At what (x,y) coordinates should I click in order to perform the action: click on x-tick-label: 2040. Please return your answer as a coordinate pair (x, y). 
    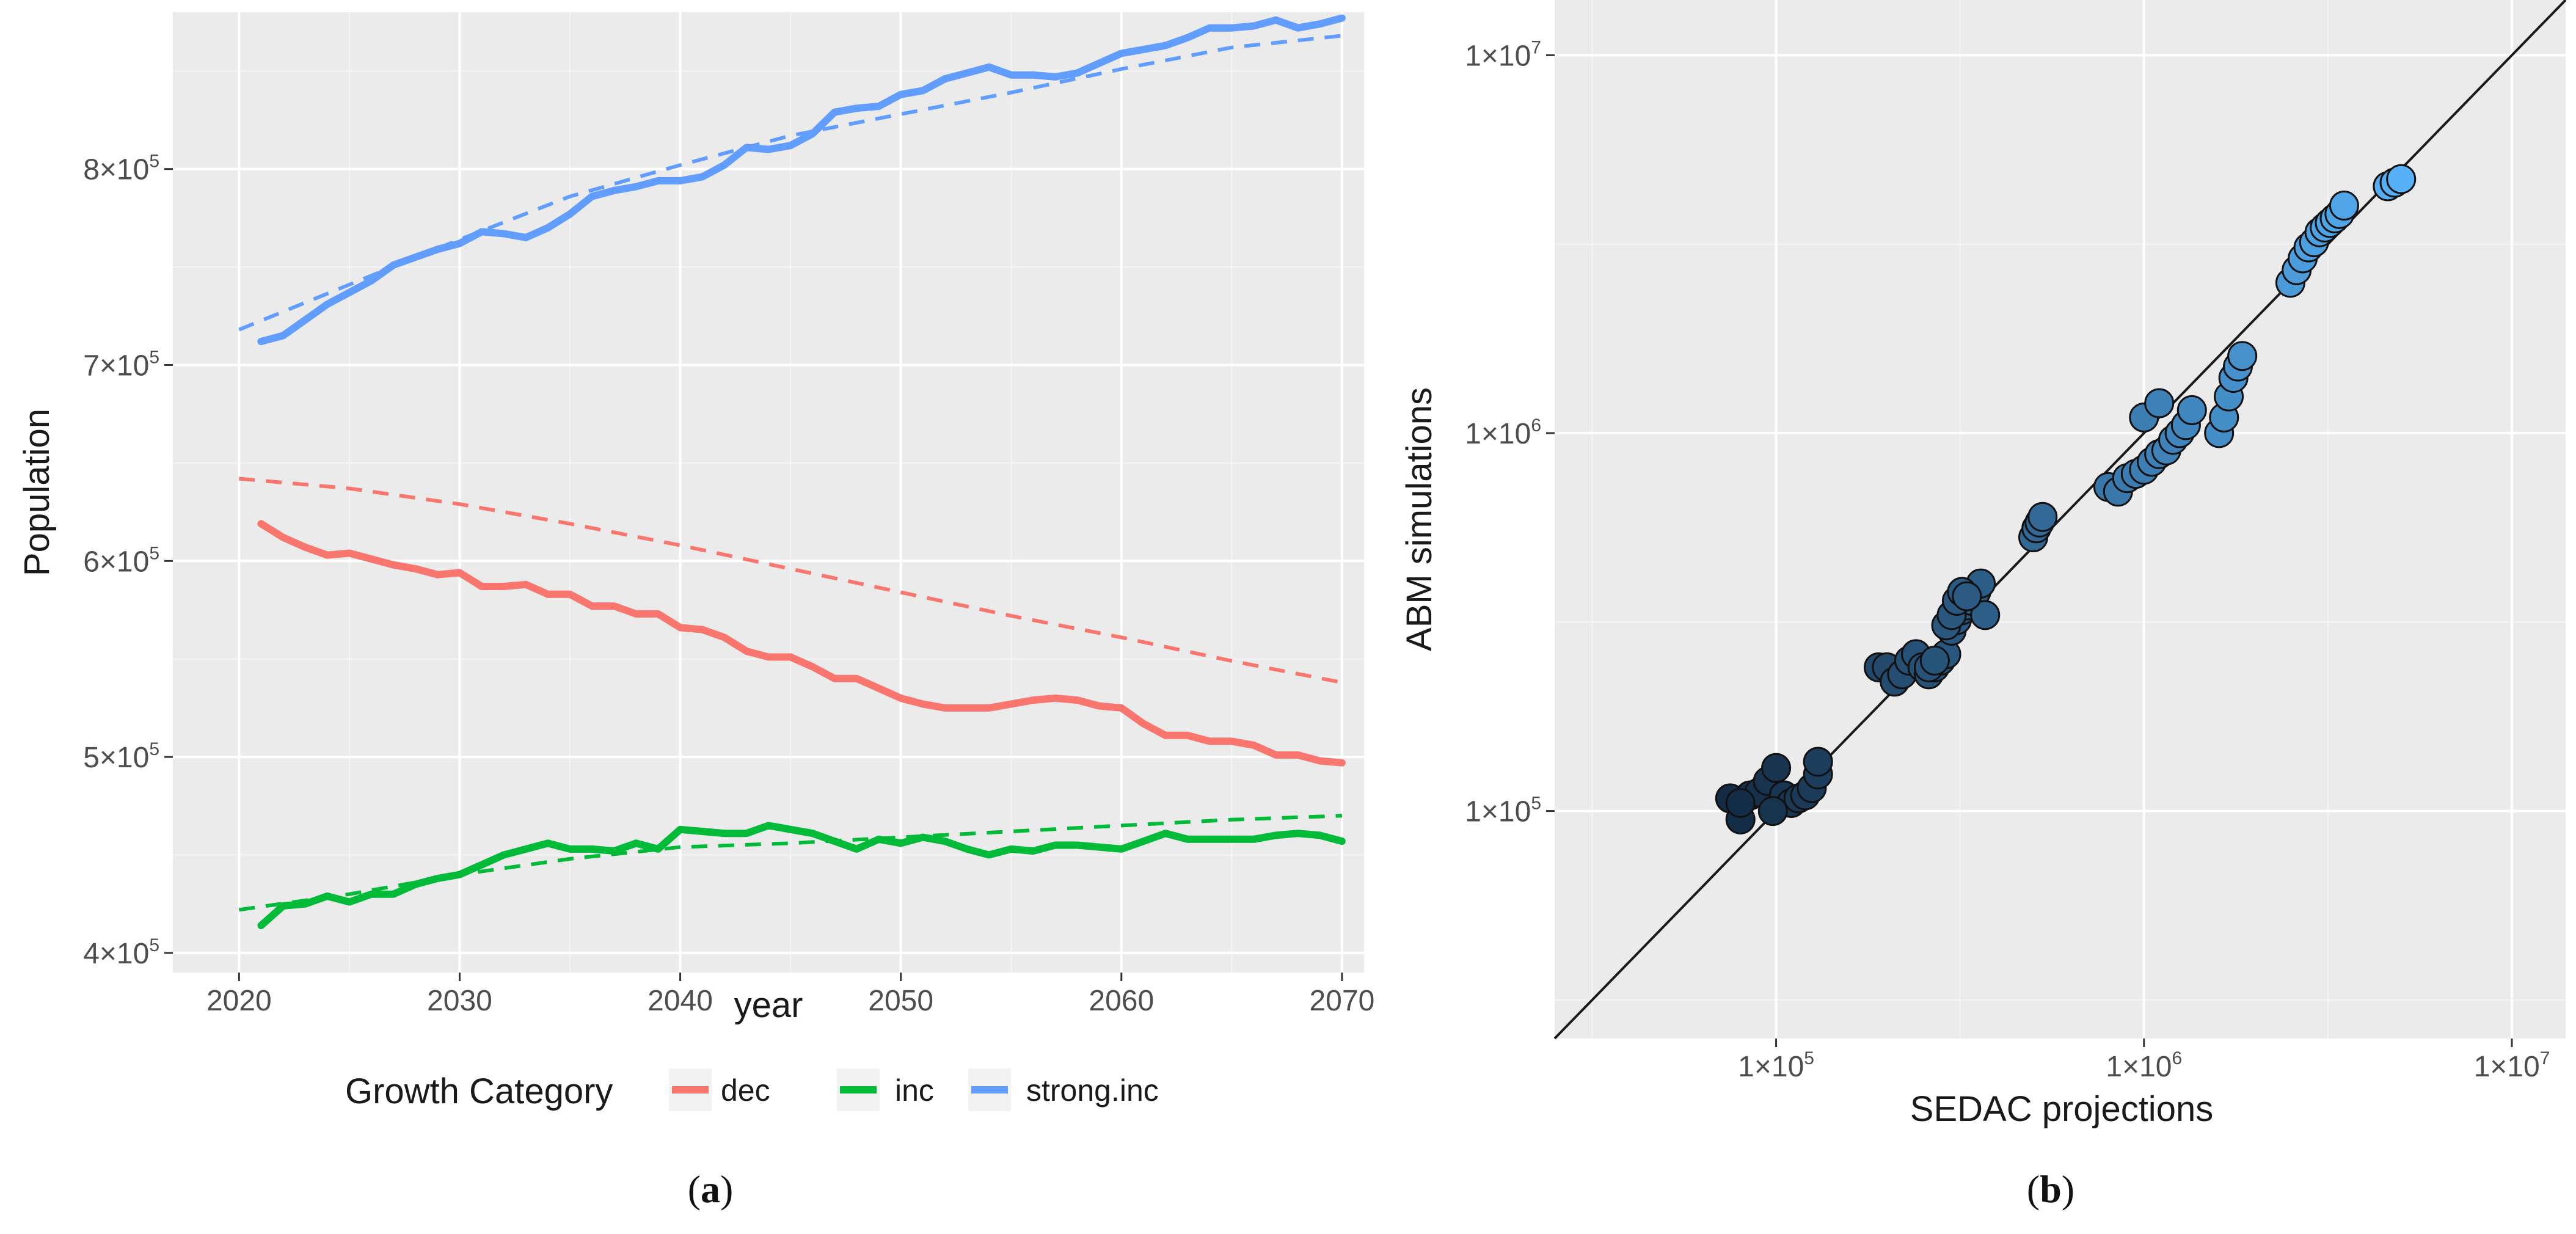
    Looking at the image, I should click on (681, 1001).